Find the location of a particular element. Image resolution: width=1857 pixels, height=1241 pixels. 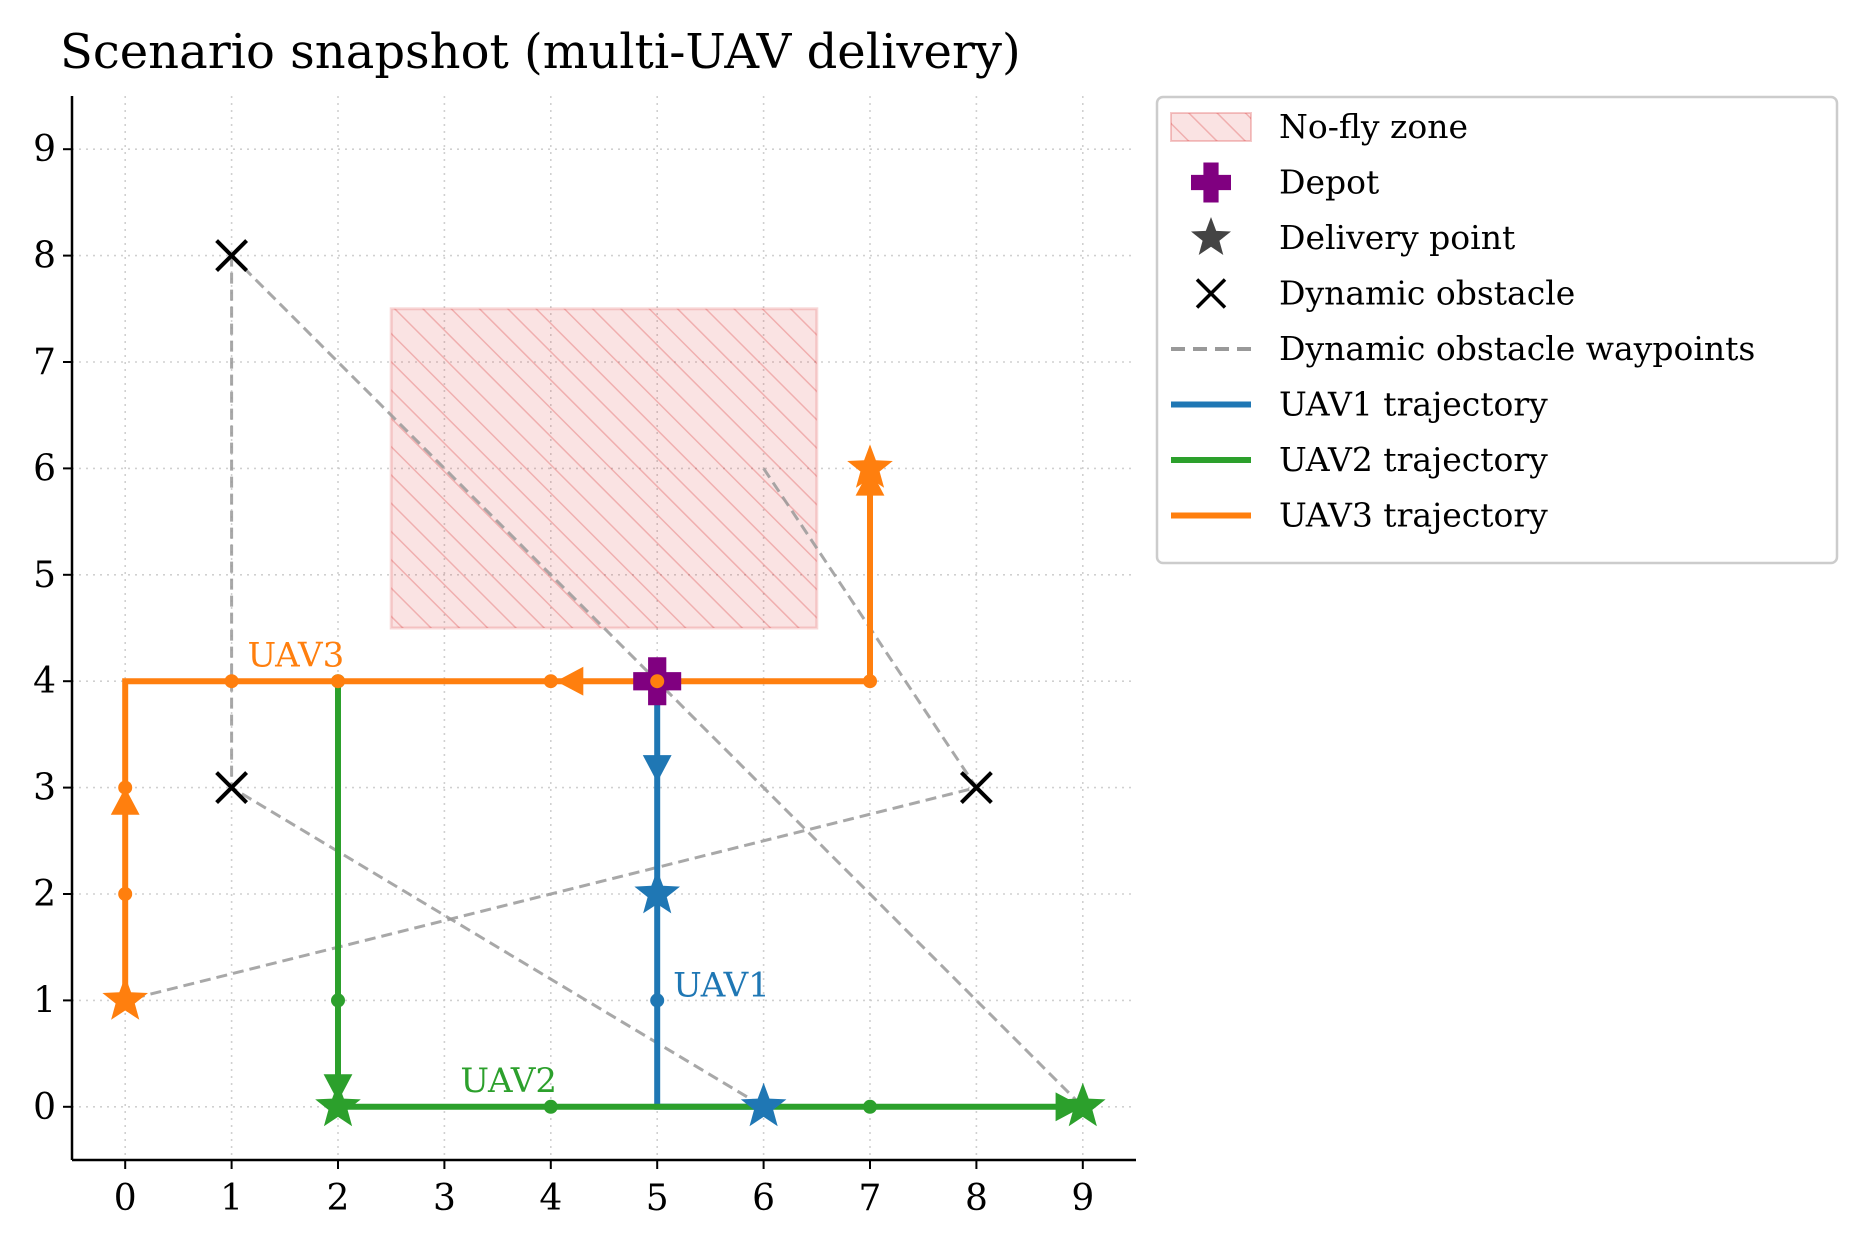

chart-title: Scenario snapshot (multi-UAV delivery) is located at coordinates (540, 52).